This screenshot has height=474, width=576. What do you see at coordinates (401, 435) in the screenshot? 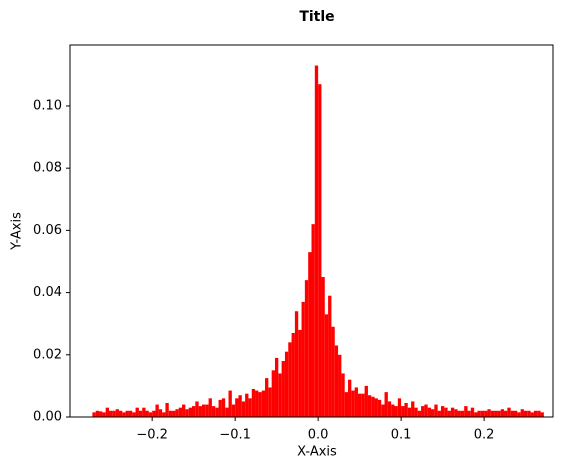
I see `x-tick-label: 0.1` at bounding box center [401, 435].